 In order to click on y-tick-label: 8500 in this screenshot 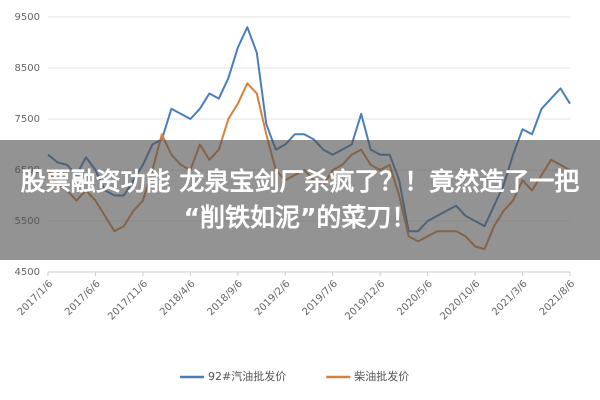, I will do `click(27, 68)`.